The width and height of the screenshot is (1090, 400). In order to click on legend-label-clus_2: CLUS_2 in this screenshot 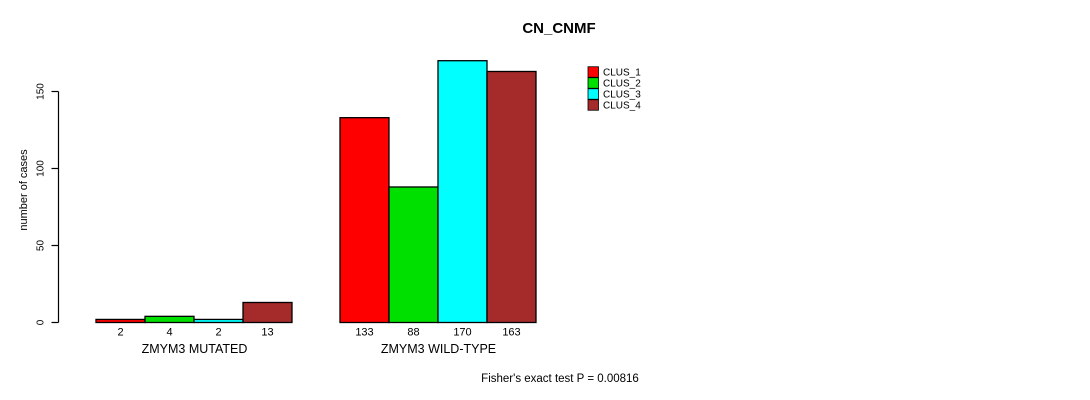, I will do `click(622, 84)`.